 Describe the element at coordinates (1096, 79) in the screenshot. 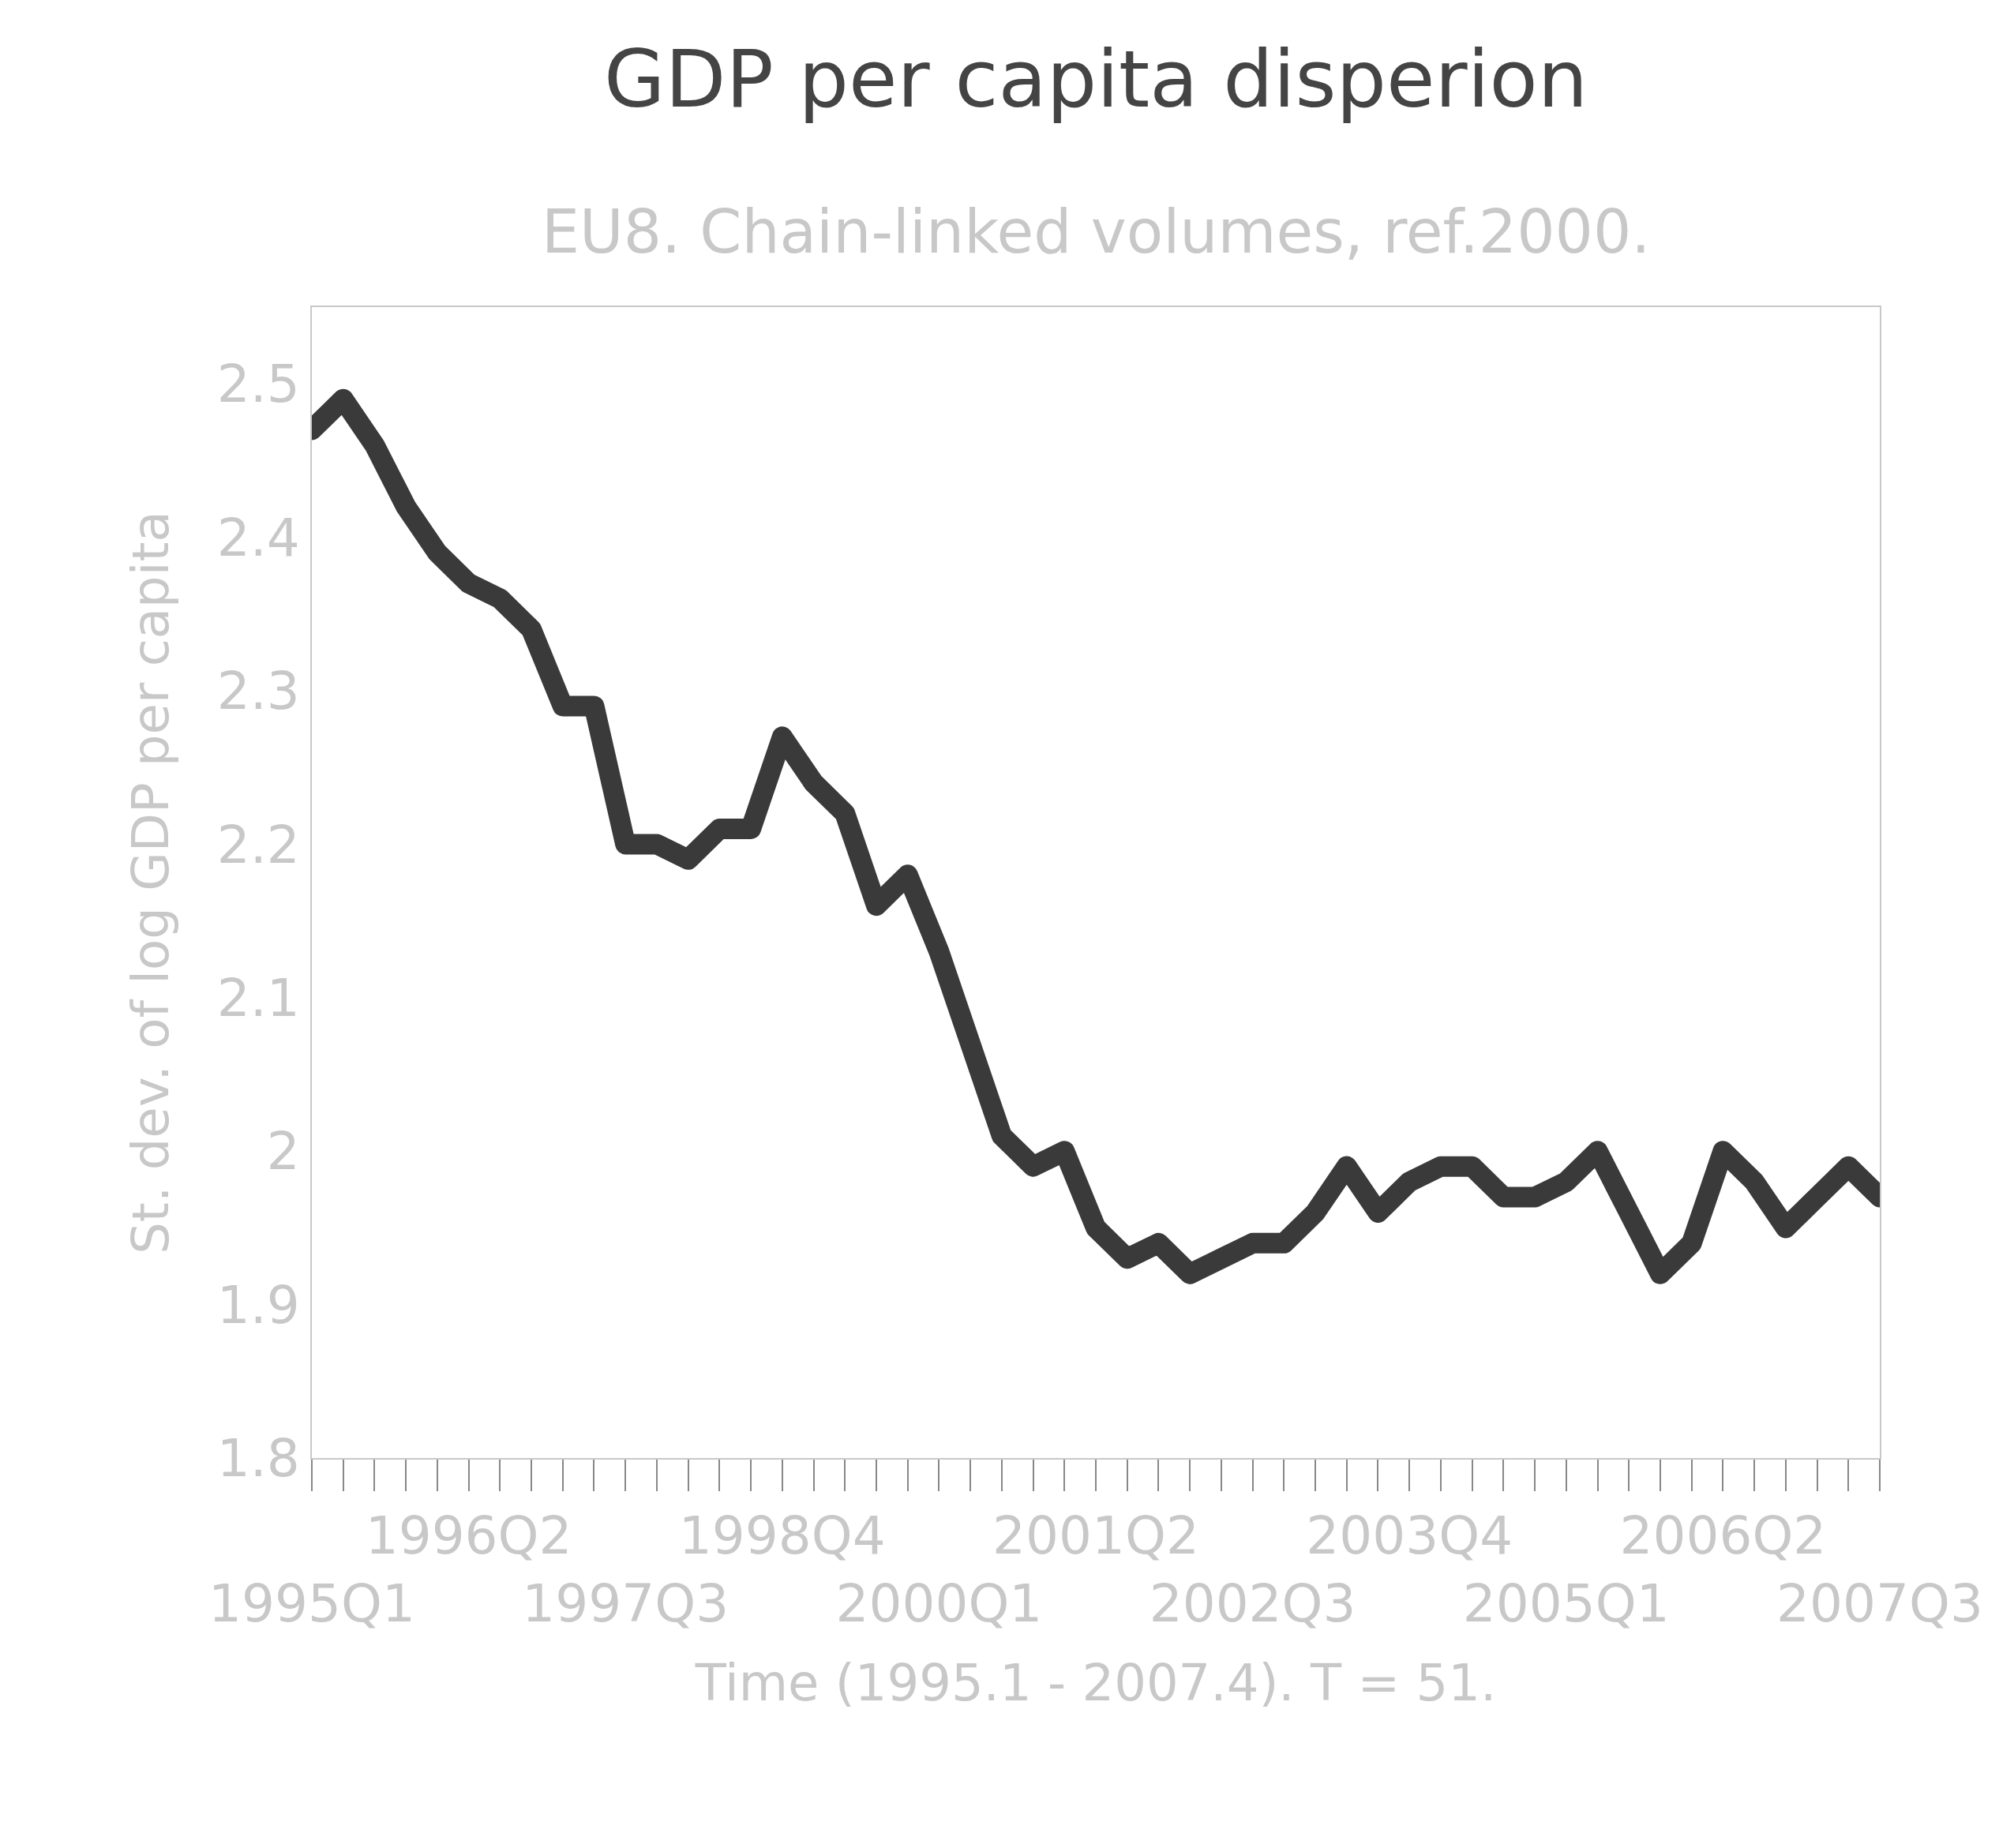

I see `chart-title: GDP per capita disperion` at that location.